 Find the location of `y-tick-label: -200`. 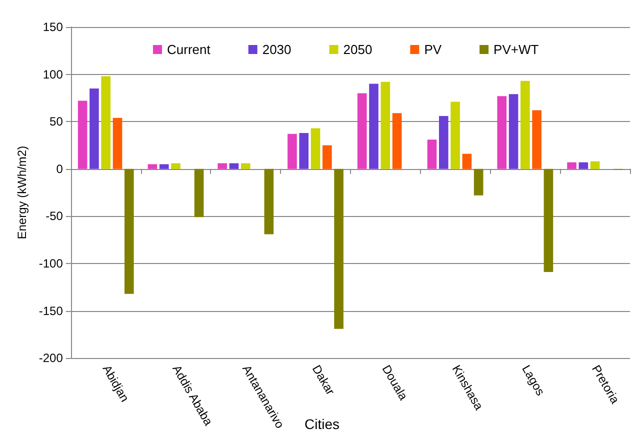

y-tick-label: -200 is located at coordinates (51, 358).